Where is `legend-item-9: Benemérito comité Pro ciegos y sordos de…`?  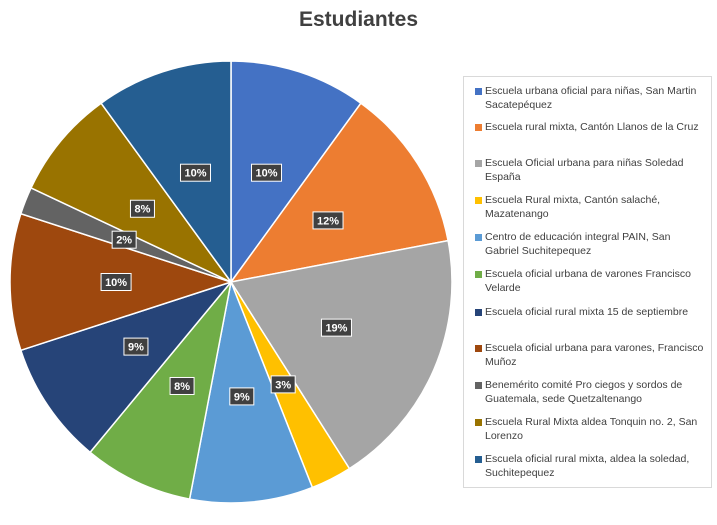
legend-item-9: Benemérito comité Pro ciegos y sordos de… is located at coordinates (591, 392).